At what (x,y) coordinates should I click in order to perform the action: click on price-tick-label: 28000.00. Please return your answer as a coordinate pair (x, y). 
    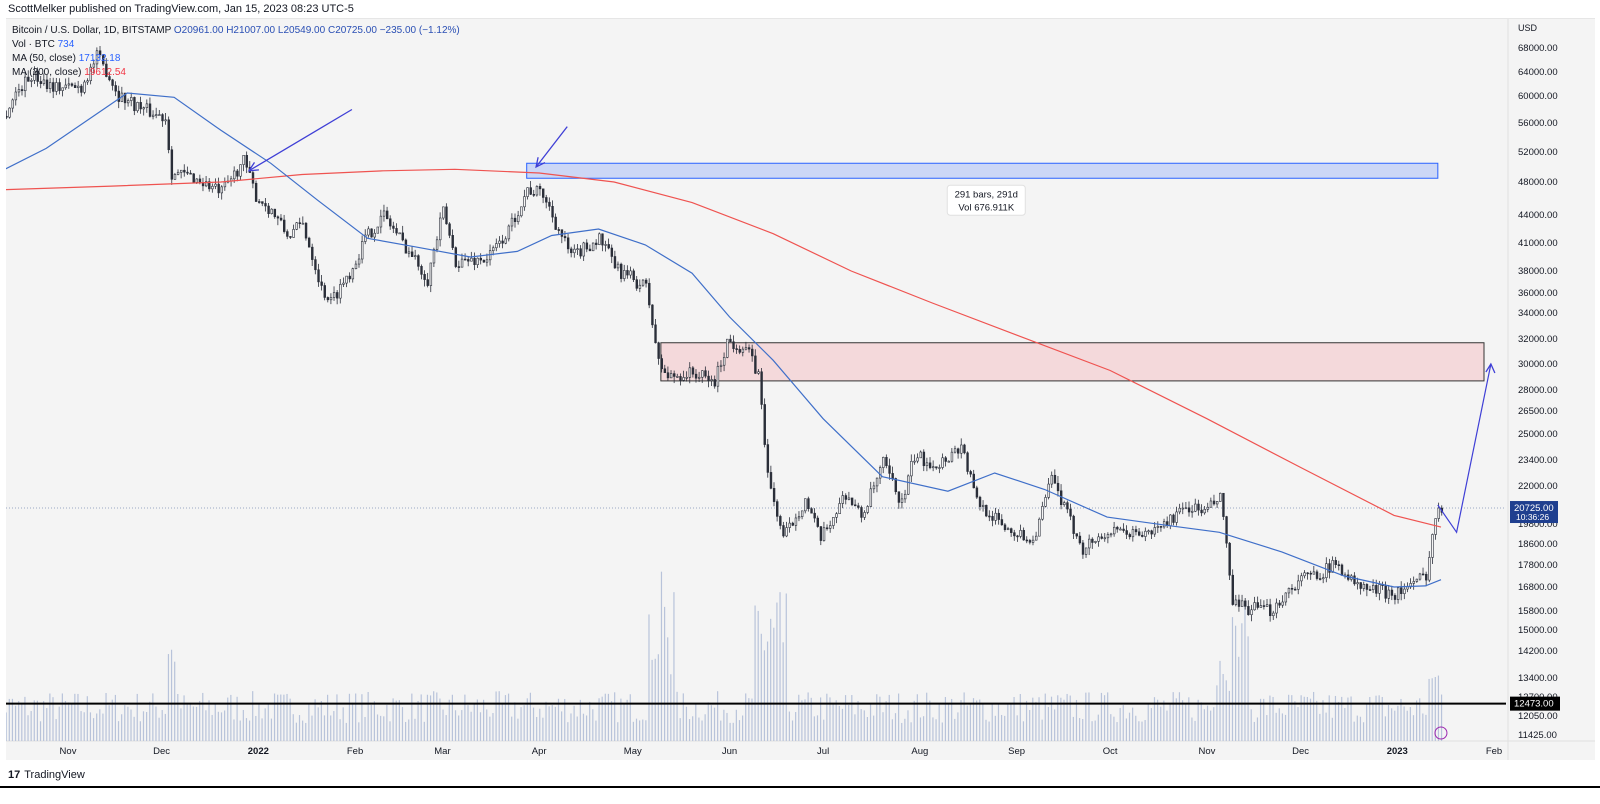
    Looking at the image, I should click on (1538, 390).